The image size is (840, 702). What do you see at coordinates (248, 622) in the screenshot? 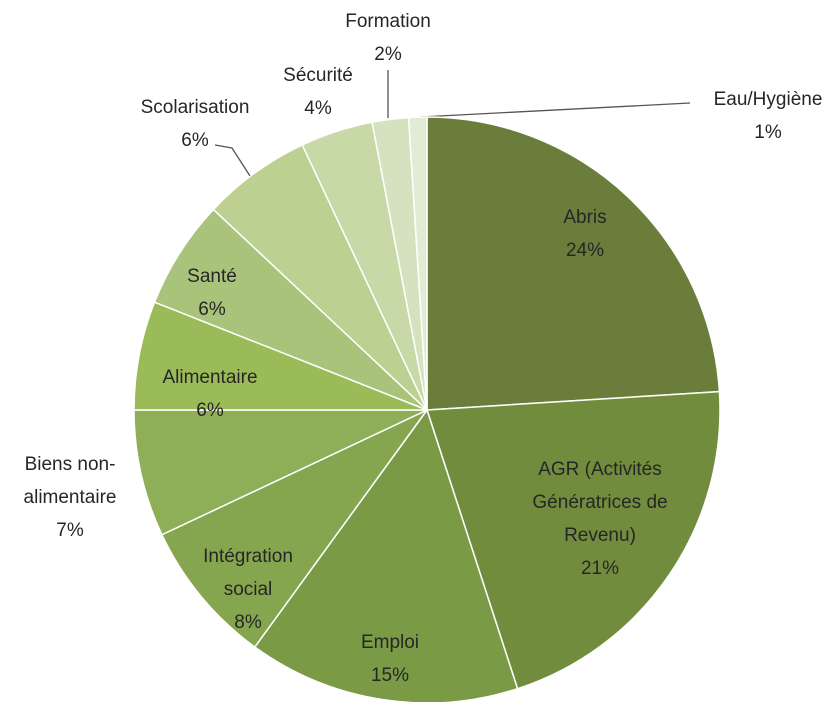
I see `slice-value-label: 8%` at bounding box center [248, 622].